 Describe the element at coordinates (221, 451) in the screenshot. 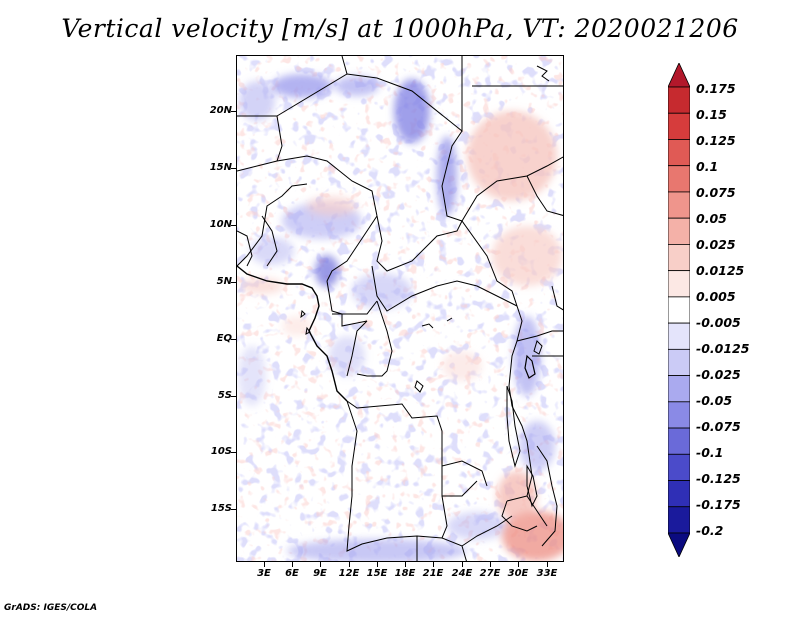

I see `lat-label-10s: 10S` at that location.